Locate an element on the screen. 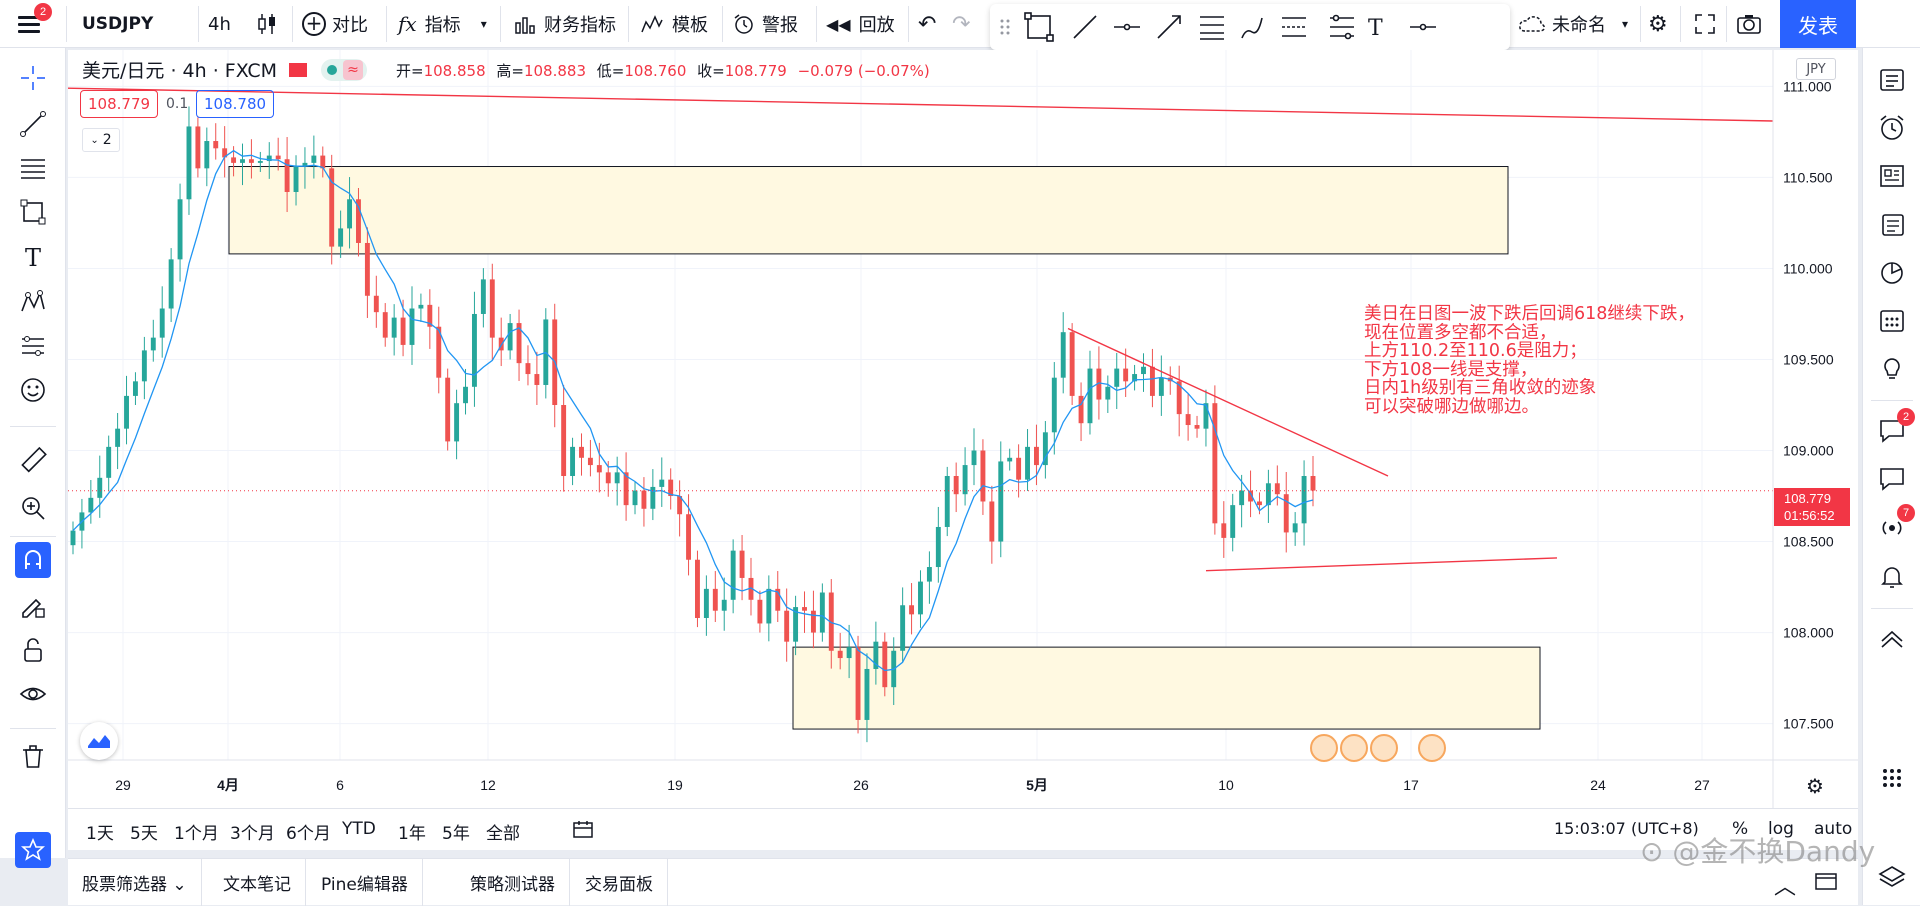 The image size is (1920, 906). star-favorites-icon is located at coordinates (33, 850).